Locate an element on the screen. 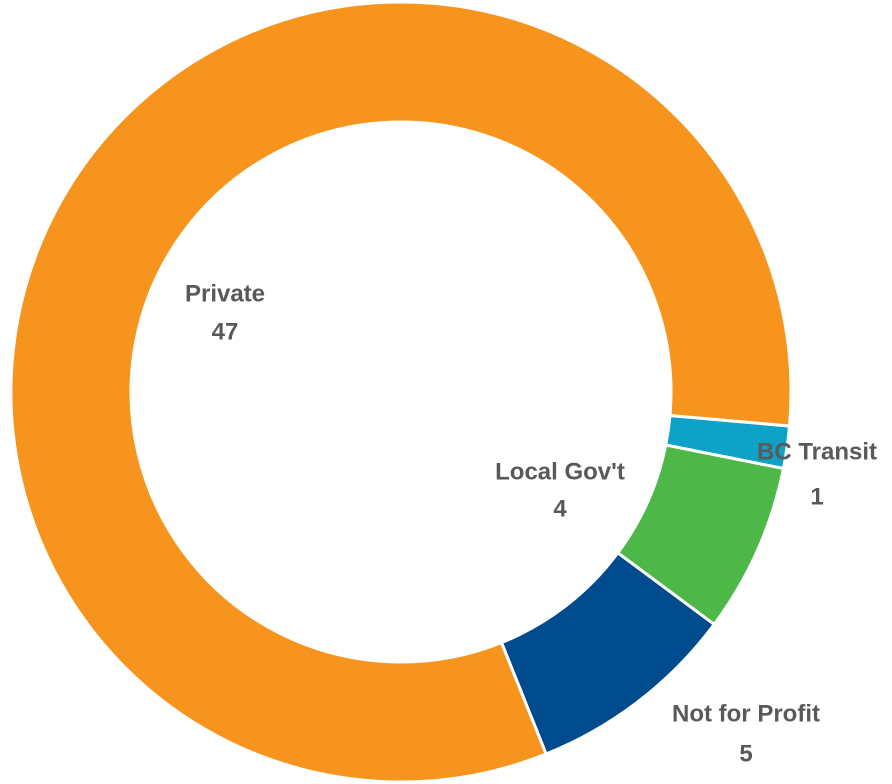  slice-value: 47 is located at coordinates (225, 331).